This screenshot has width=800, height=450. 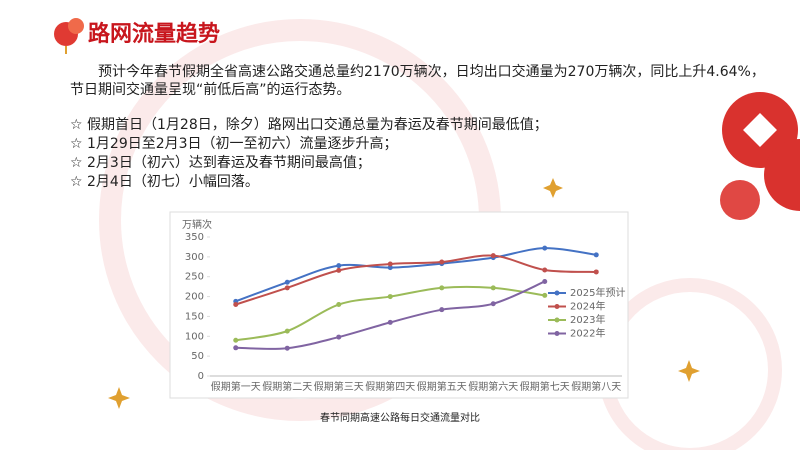 I want to click on x-tick-label: 假期第一天, so click(x=236, y=386).